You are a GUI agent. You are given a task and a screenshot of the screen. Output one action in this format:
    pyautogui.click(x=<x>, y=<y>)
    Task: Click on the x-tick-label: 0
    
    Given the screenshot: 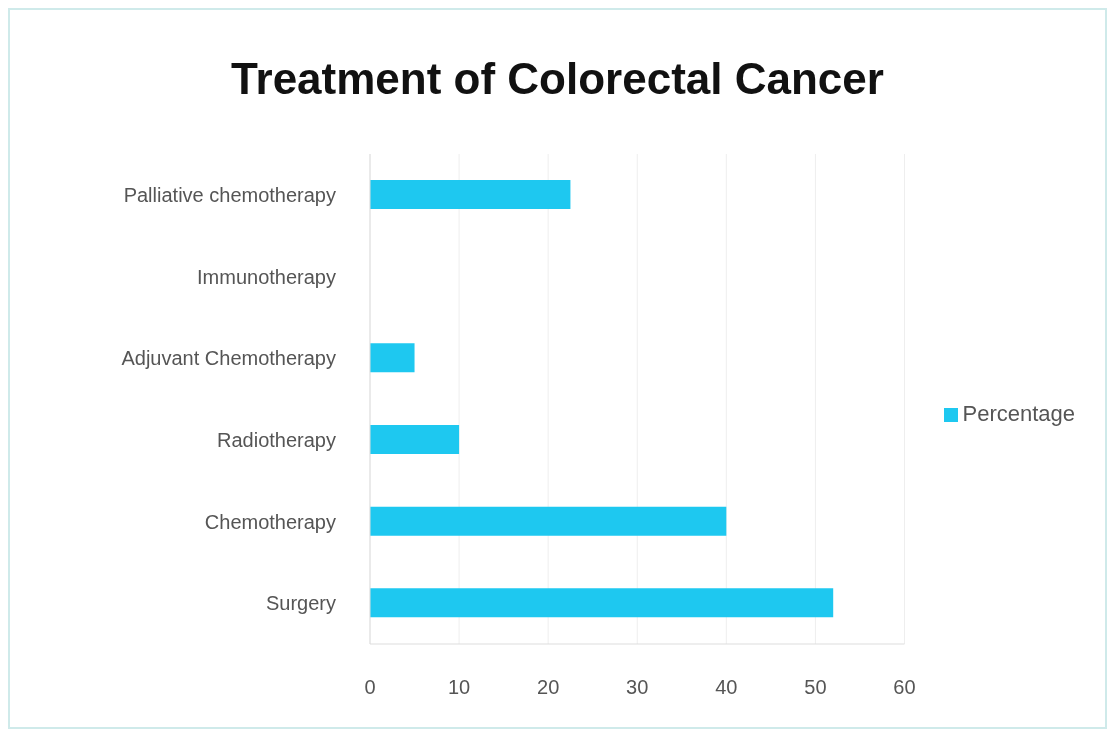 What is the action you would take?
    pyautogui.click(x=370, y=687)
    